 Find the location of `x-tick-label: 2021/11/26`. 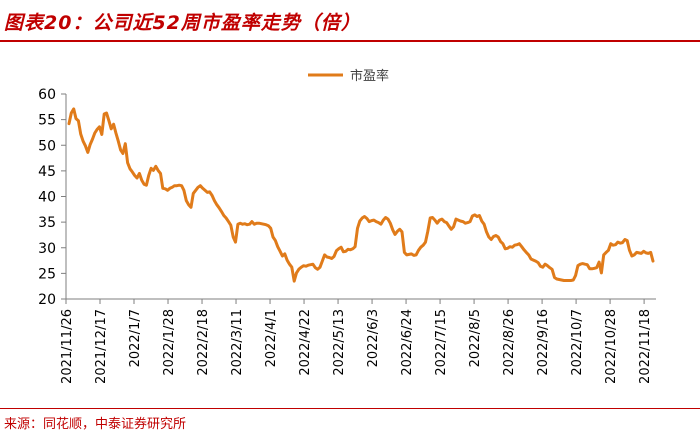

x-tick-label: 2021/11/26 is located at coordinates (67, 346).